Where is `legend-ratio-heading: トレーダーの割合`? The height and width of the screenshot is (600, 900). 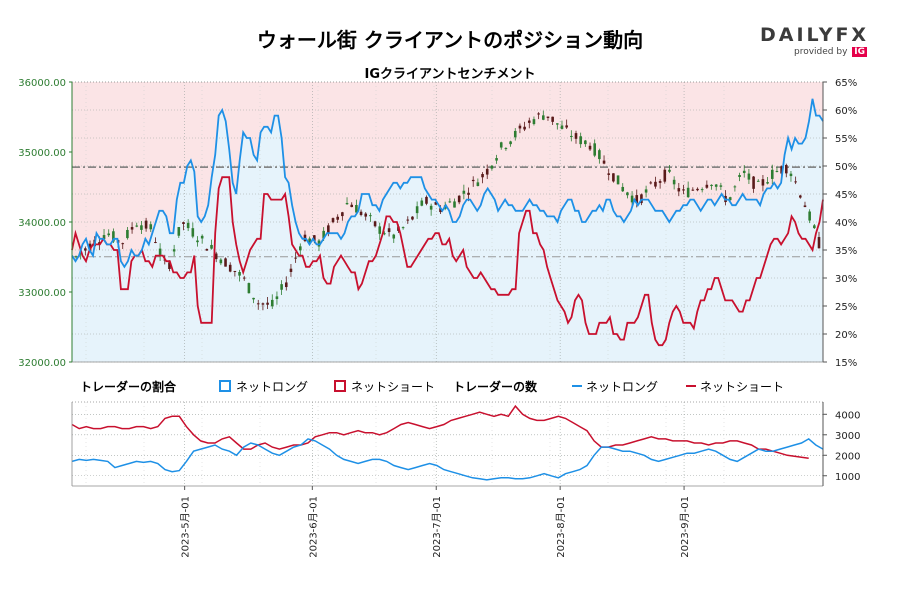 legend-ratio-heading: トレーダーの割合 is located at coordinates (128, 386).